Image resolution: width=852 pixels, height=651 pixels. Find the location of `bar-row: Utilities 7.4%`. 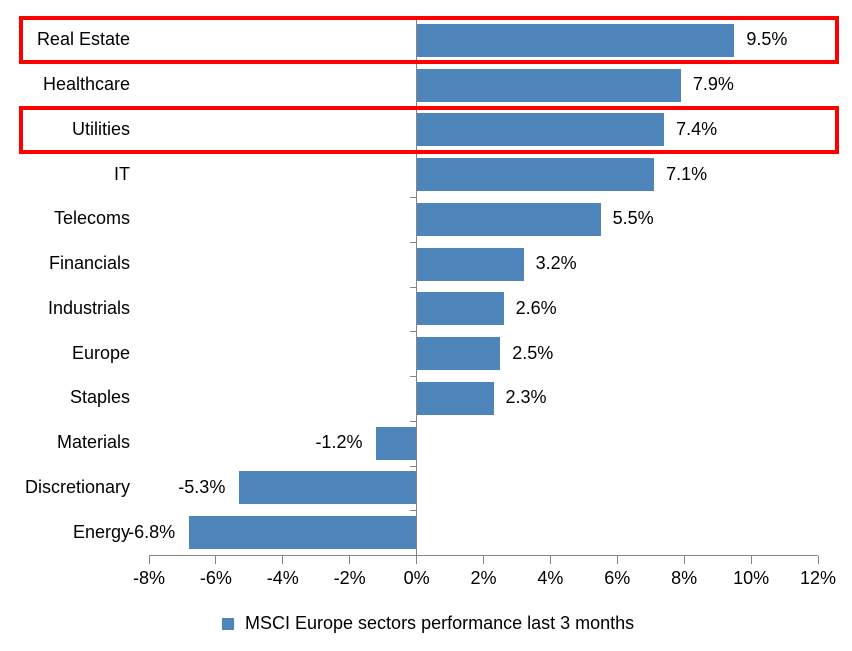

bar-row: Utilities 7.4% is located at coordinates (426, 130).